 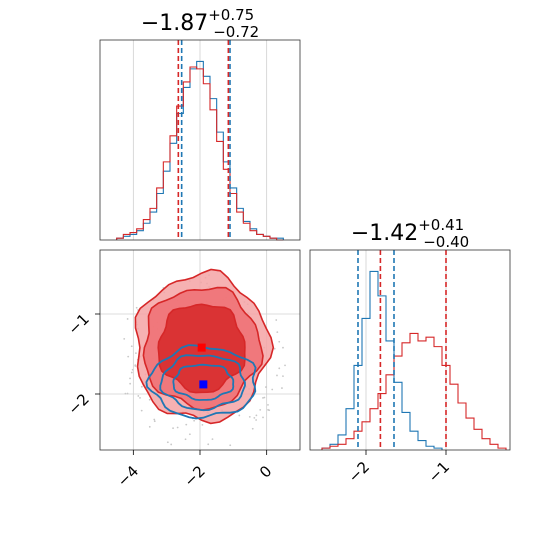 What do you see at coordinates (439, 472) in the screenshot?
I see `x-tick-label: −1` at bounding box center [439, 472].